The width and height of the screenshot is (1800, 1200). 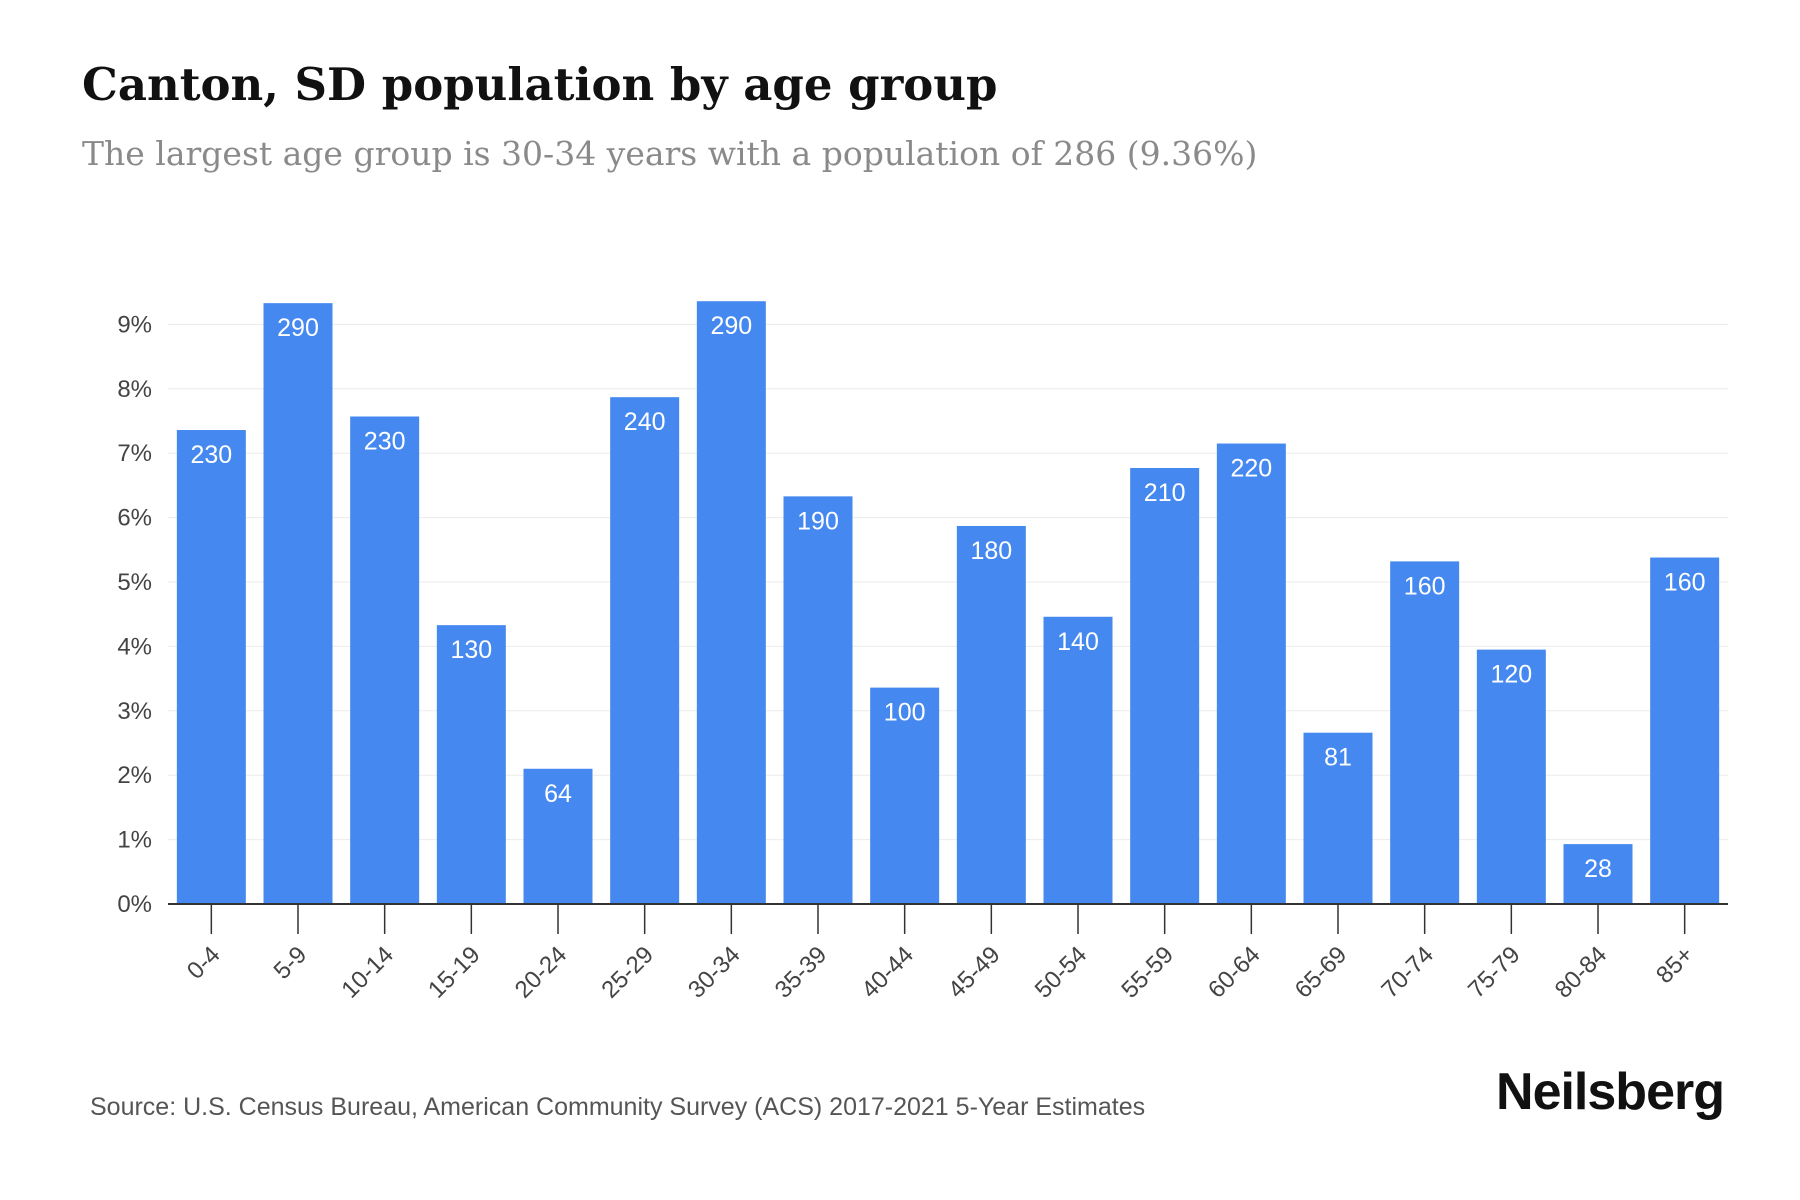 I want to click on y-tick-label: 2%, so click(x=134, y=775).